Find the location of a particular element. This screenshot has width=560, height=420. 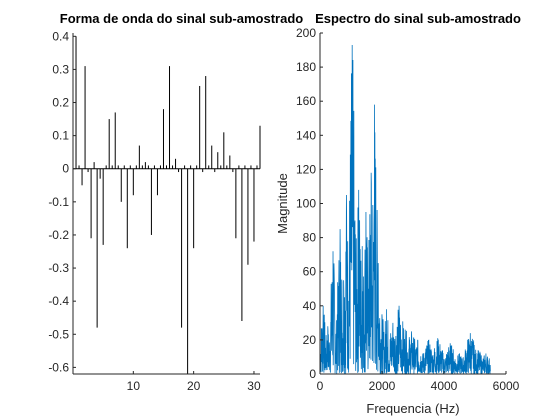

y-tick-label-1: 0.2 is located at coordinates (60, 103).